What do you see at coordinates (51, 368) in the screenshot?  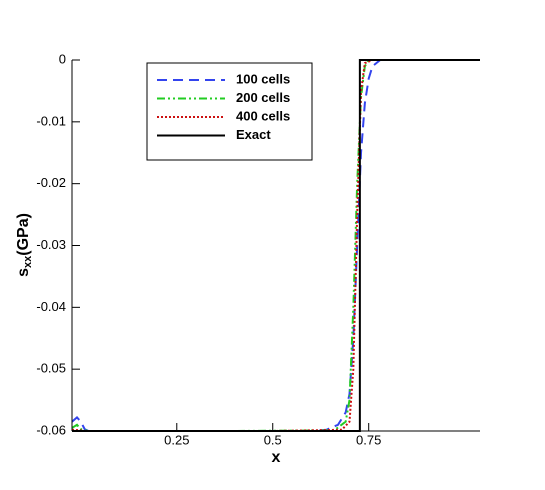 I see `y-tick-label: -0.05` at bounding box center [51, 368].